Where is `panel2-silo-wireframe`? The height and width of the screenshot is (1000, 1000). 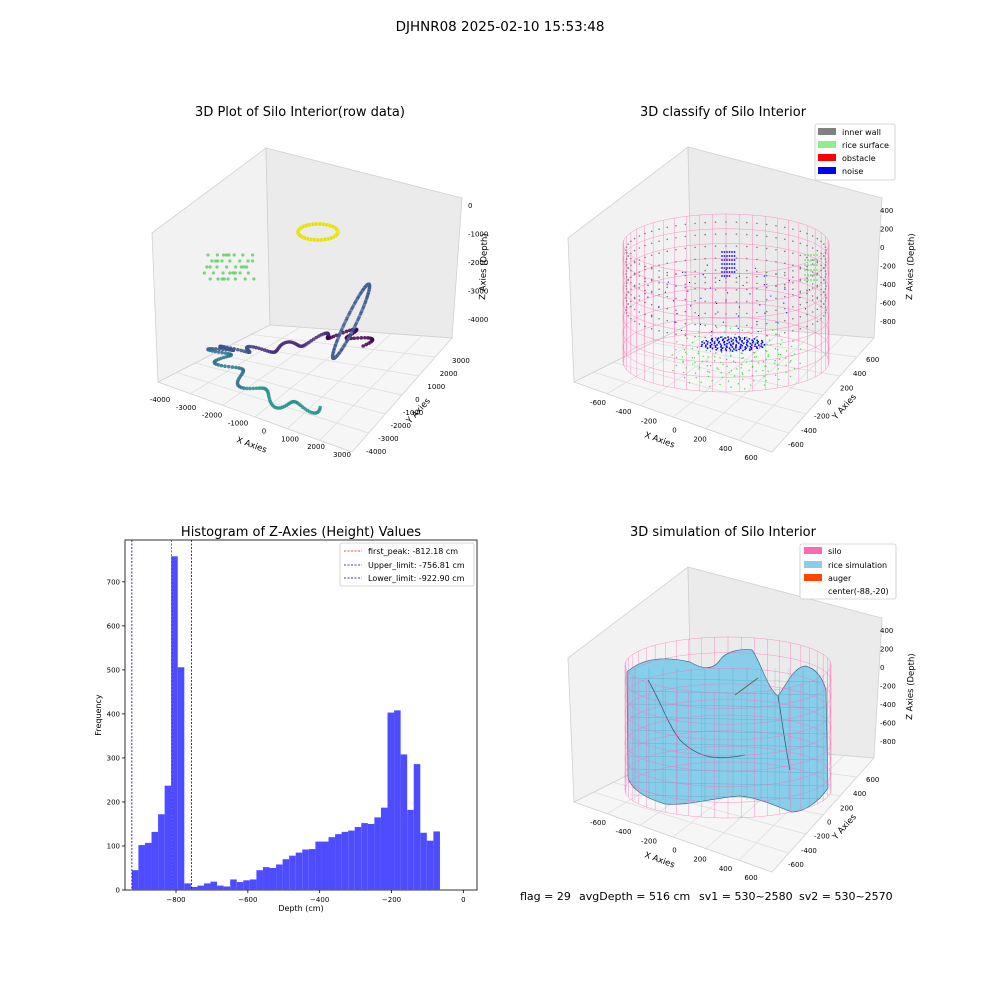 panel2-silo-wireframe is located at coordinates (726, 303).